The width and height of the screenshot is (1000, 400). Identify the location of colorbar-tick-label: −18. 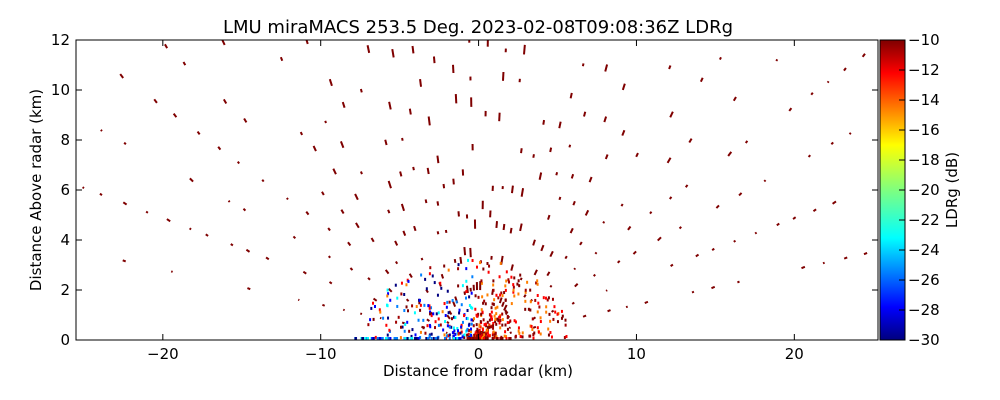
(924, 160).